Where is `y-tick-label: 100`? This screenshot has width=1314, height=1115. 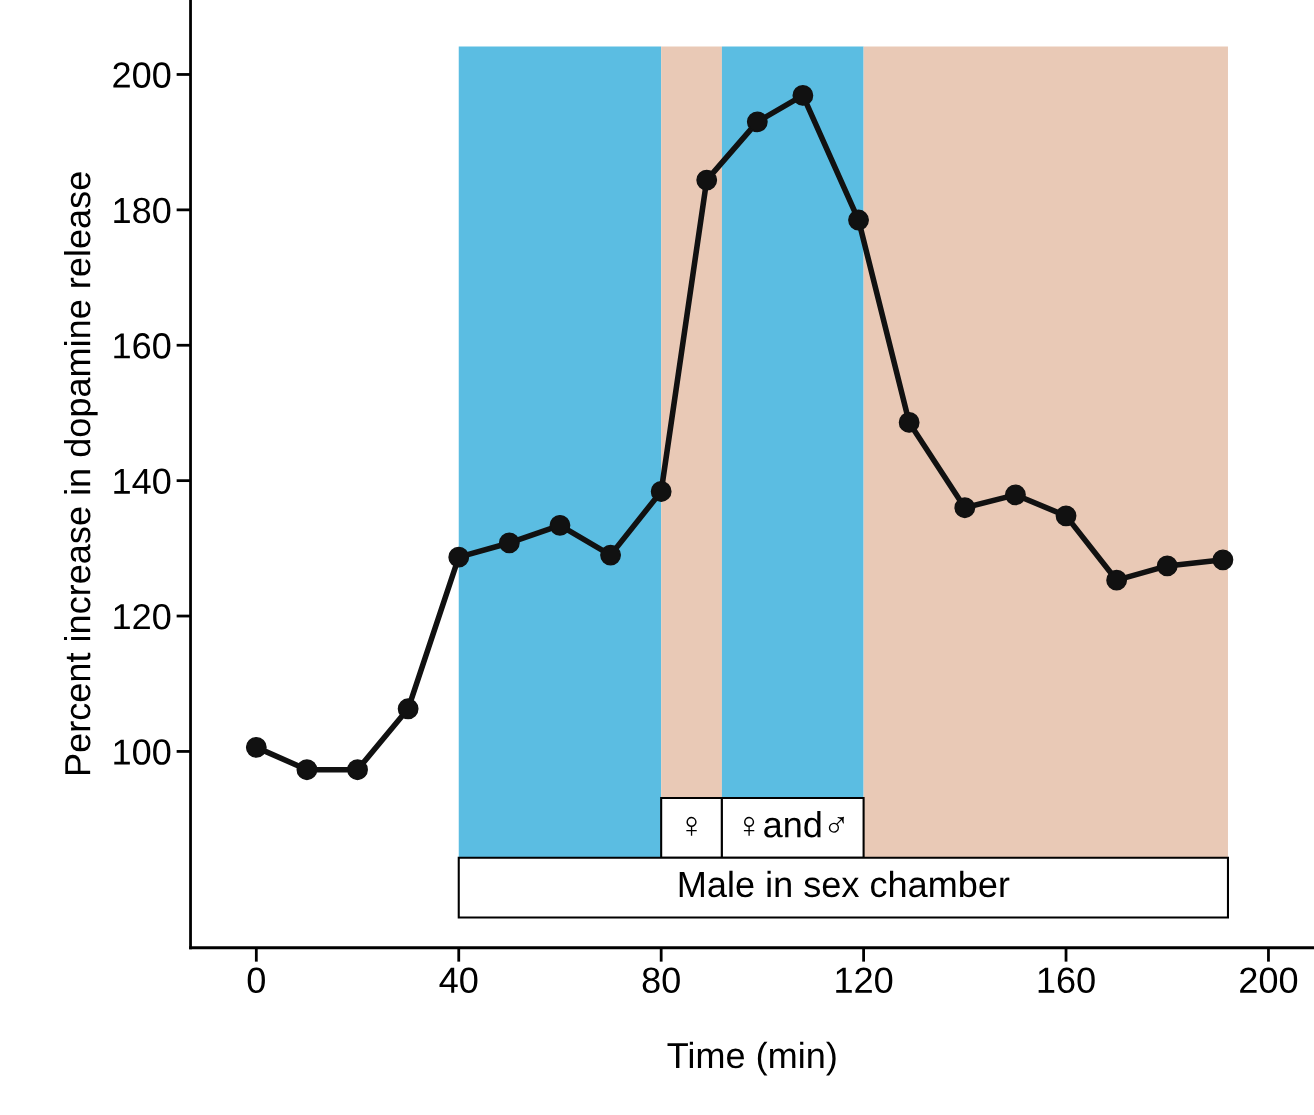
y-tick-label: 100 is located at coordinates (142, 752).